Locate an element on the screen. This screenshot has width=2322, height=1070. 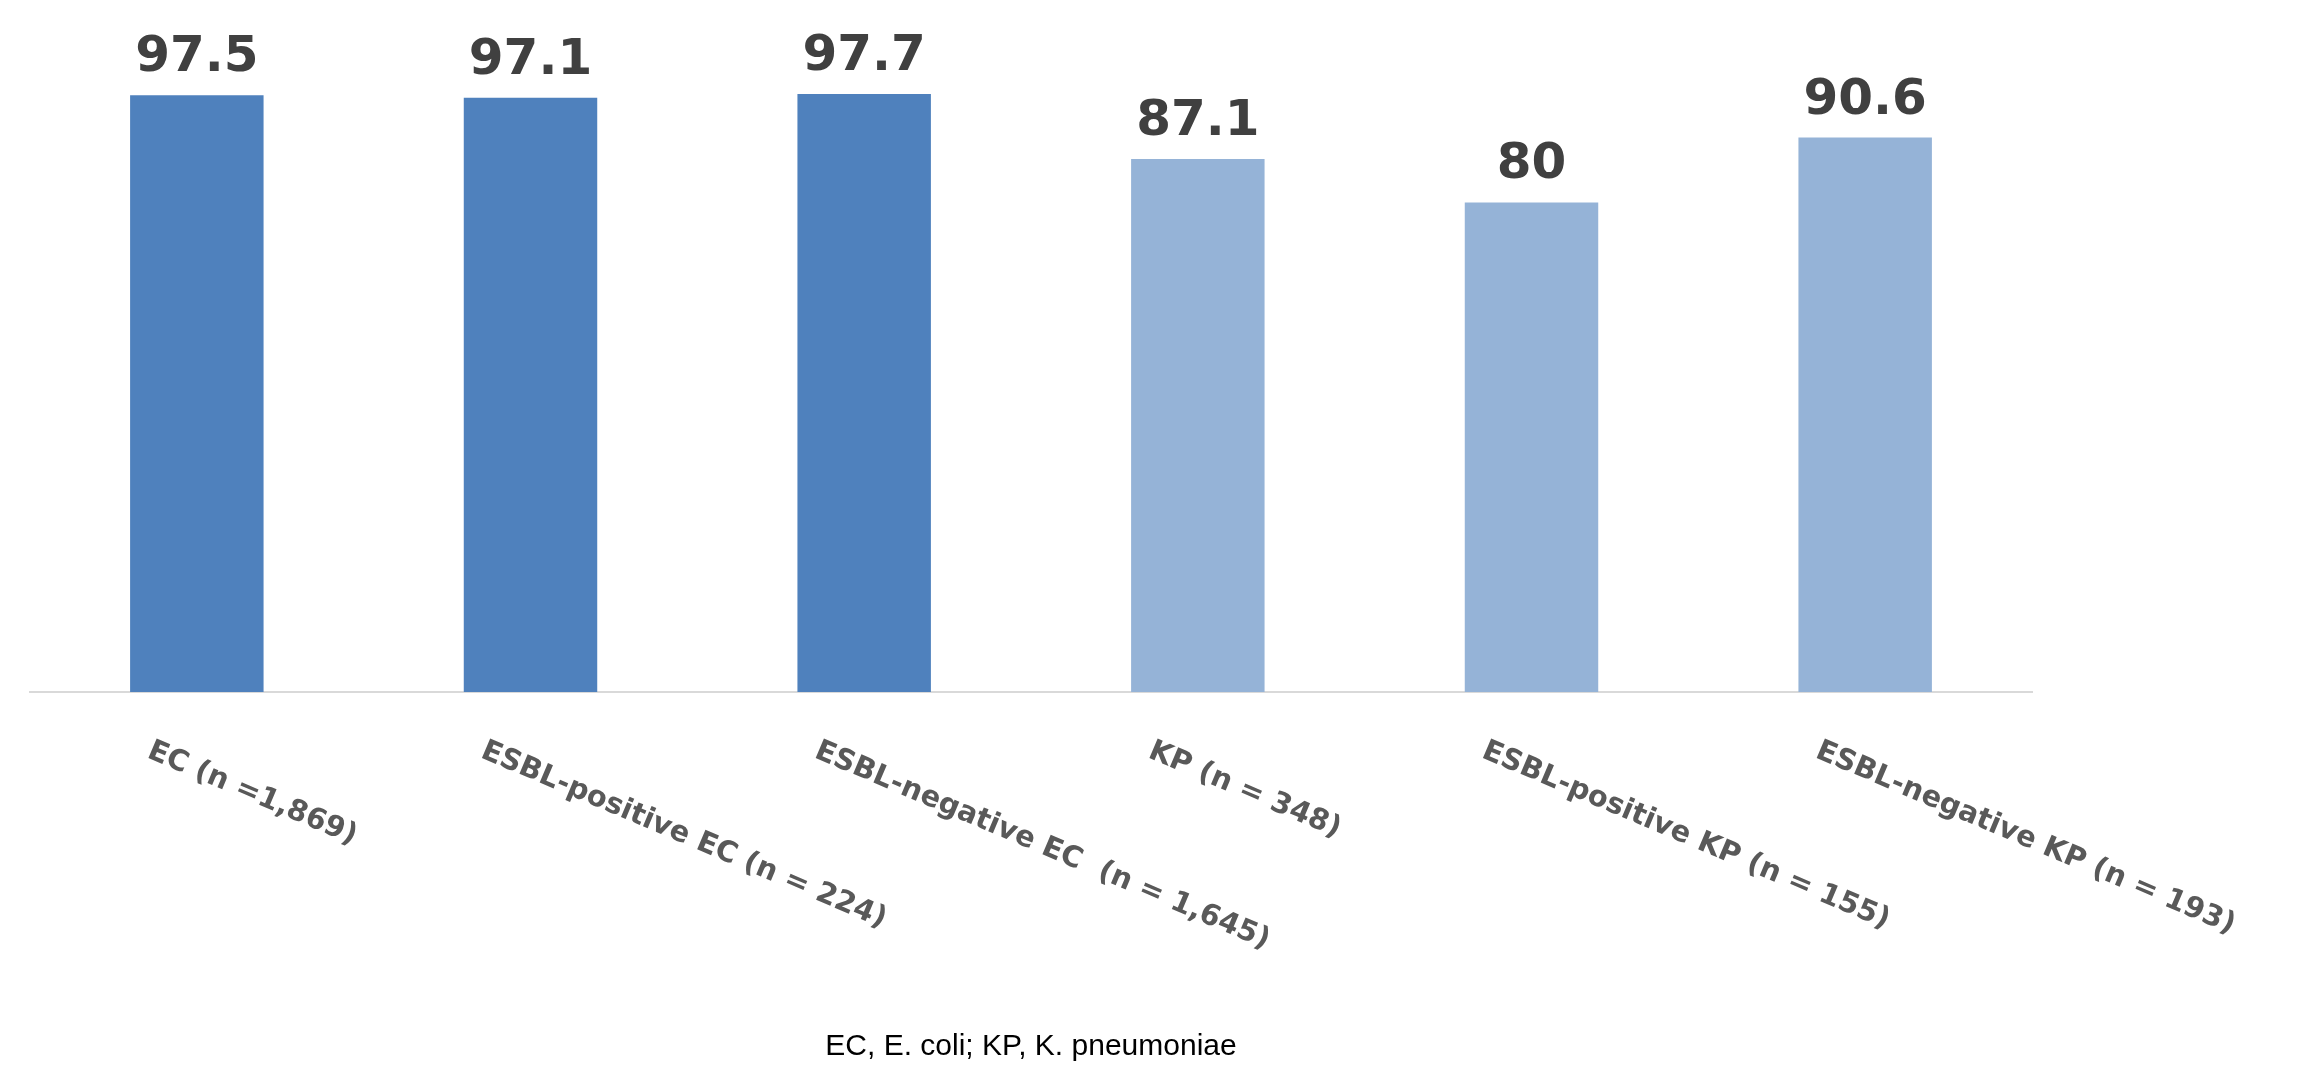
data-label: 97.5 is located at coordinates (197, 54).